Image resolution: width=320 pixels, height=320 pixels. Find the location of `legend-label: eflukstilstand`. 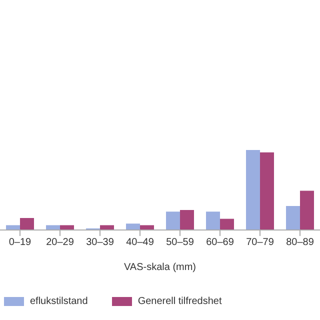

legend-label: eflukstilstand is located at coordinates (58, 301).